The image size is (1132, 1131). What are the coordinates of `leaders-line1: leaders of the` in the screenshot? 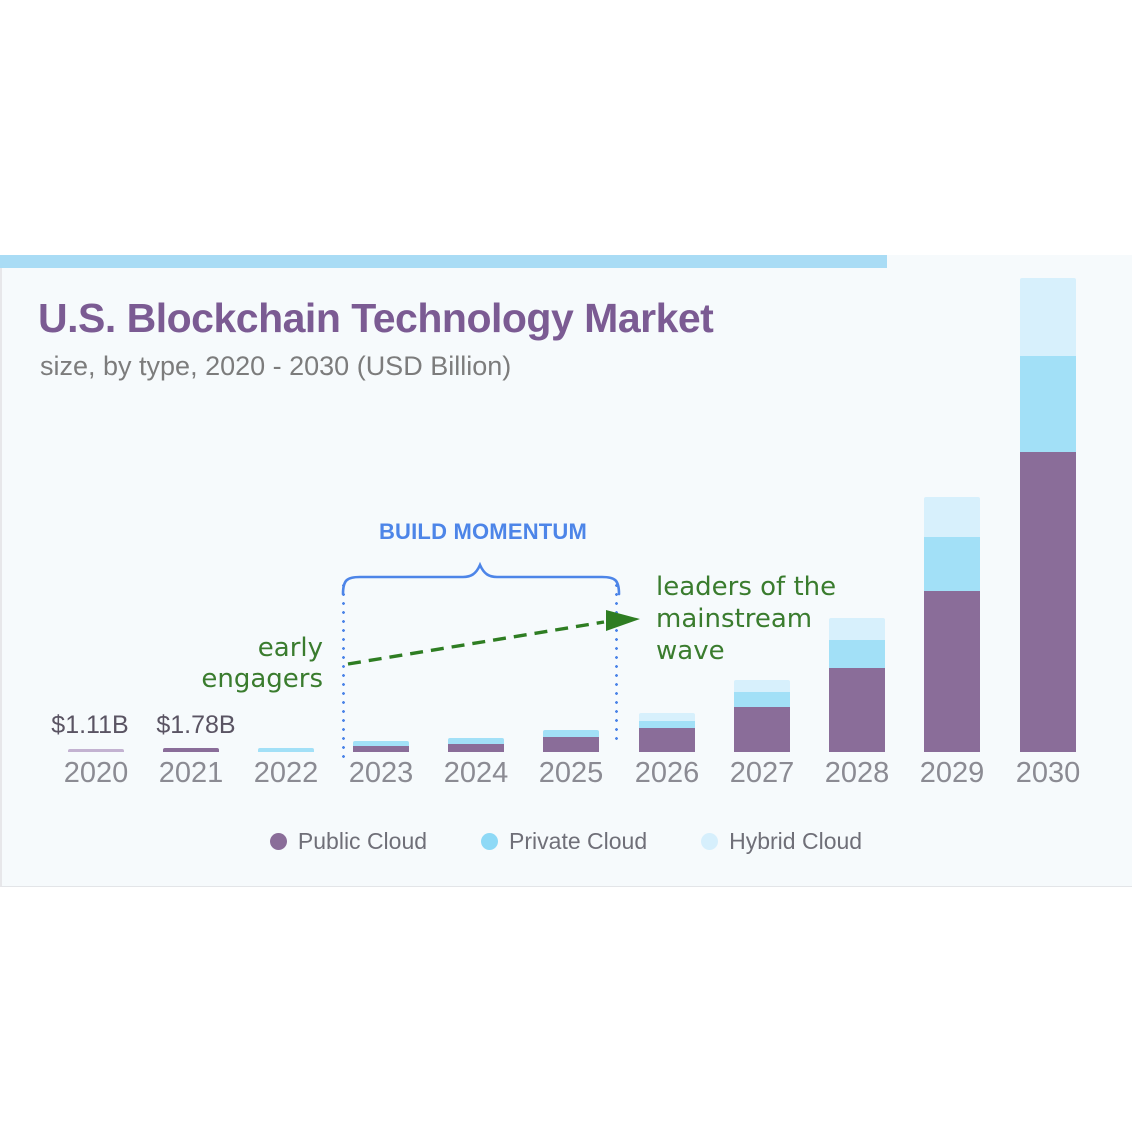 It's located at (746, 587).